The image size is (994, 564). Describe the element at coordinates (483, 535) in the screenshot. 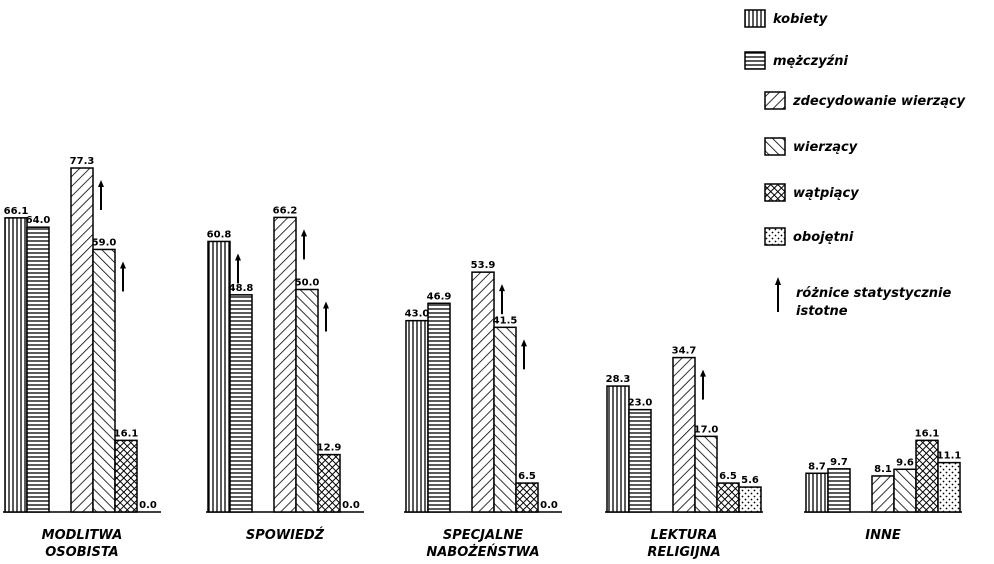

I see `category-label: SPECJALNE` at that location.